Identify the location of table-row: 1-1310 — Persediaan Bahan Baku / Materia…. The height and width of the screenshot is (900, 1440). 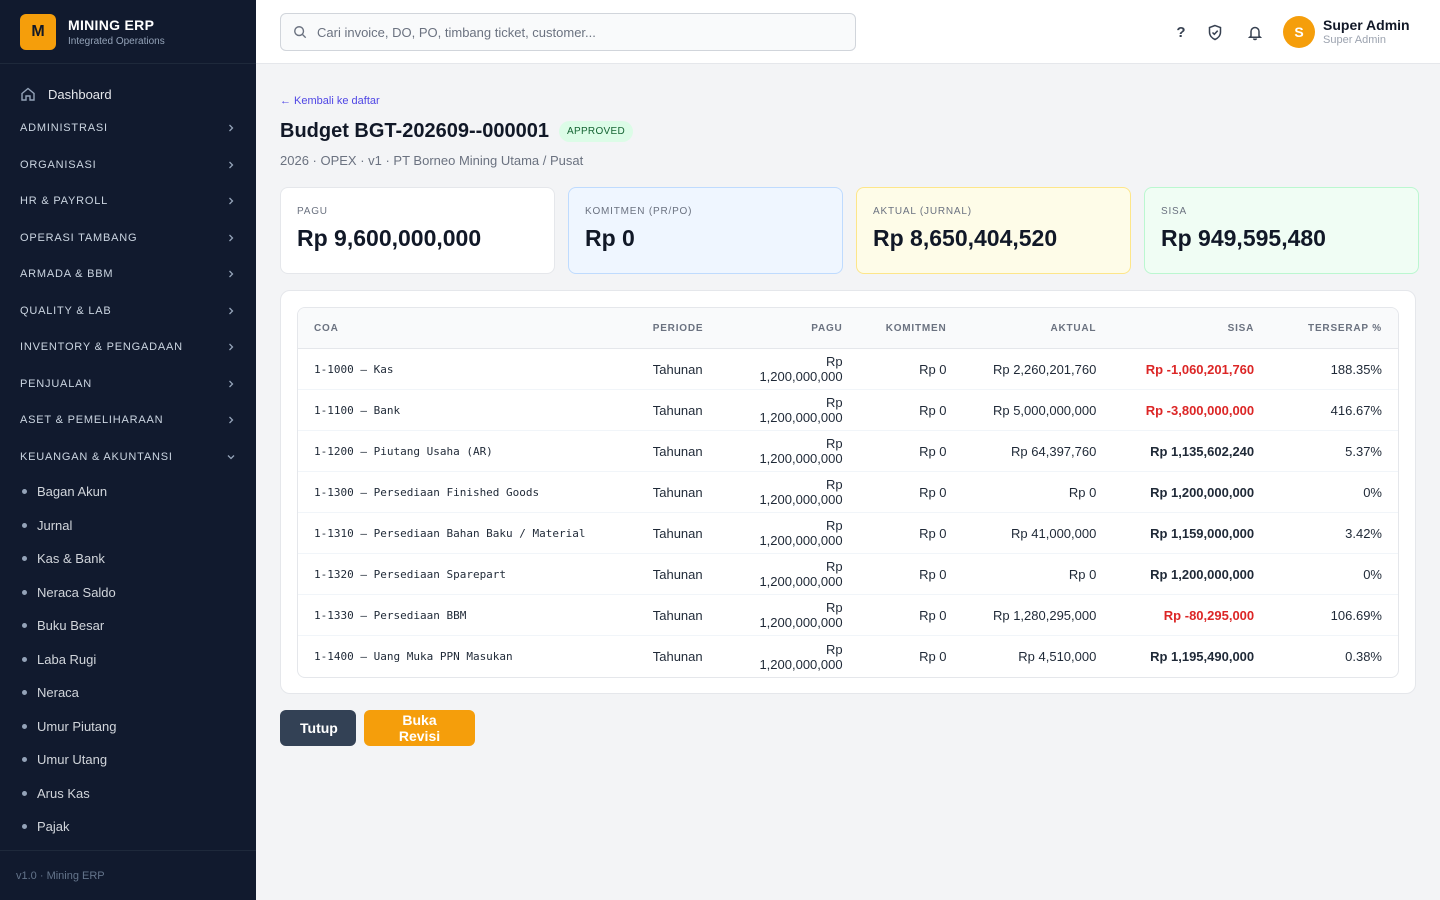
(848, 533).